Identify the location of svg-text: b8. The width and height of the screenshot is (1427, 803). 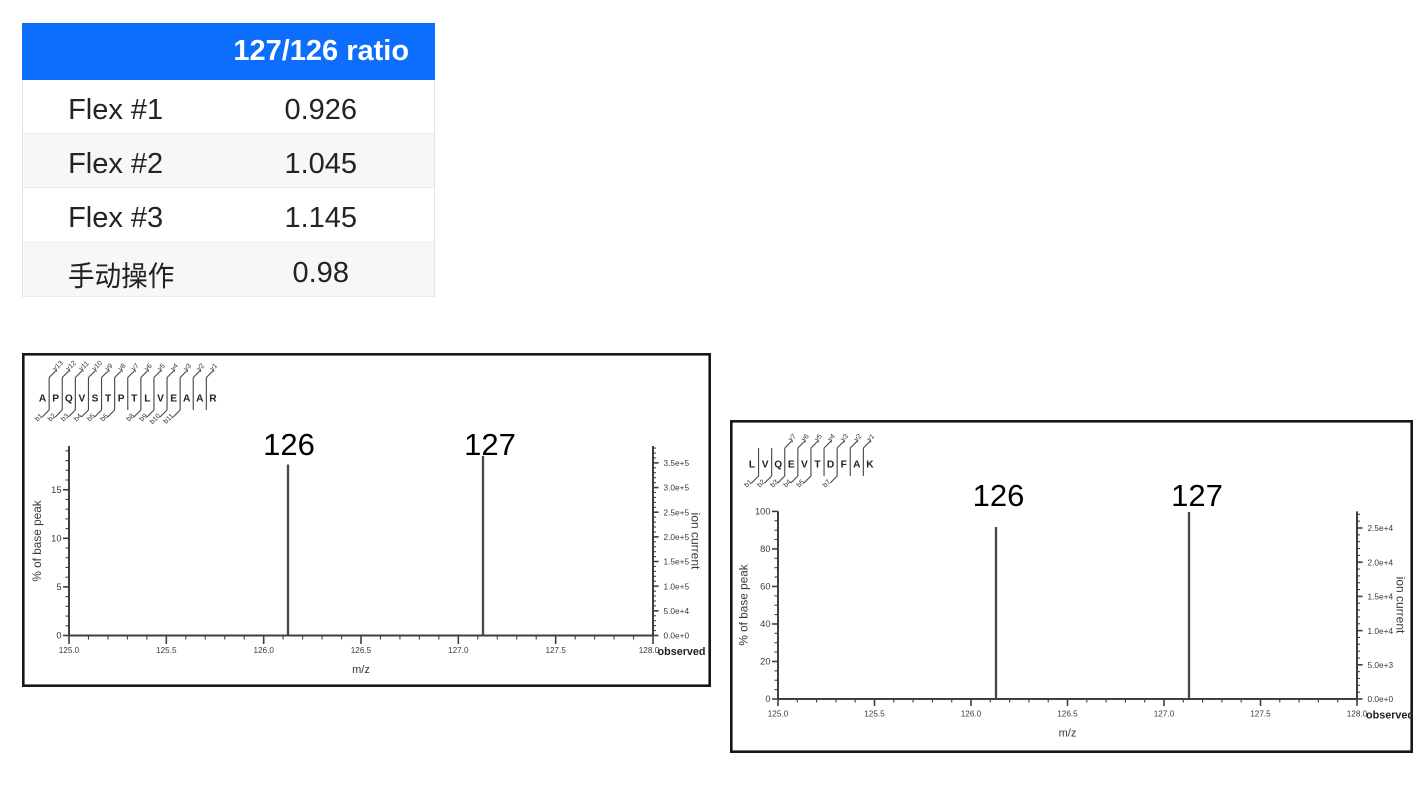
(131, 418).